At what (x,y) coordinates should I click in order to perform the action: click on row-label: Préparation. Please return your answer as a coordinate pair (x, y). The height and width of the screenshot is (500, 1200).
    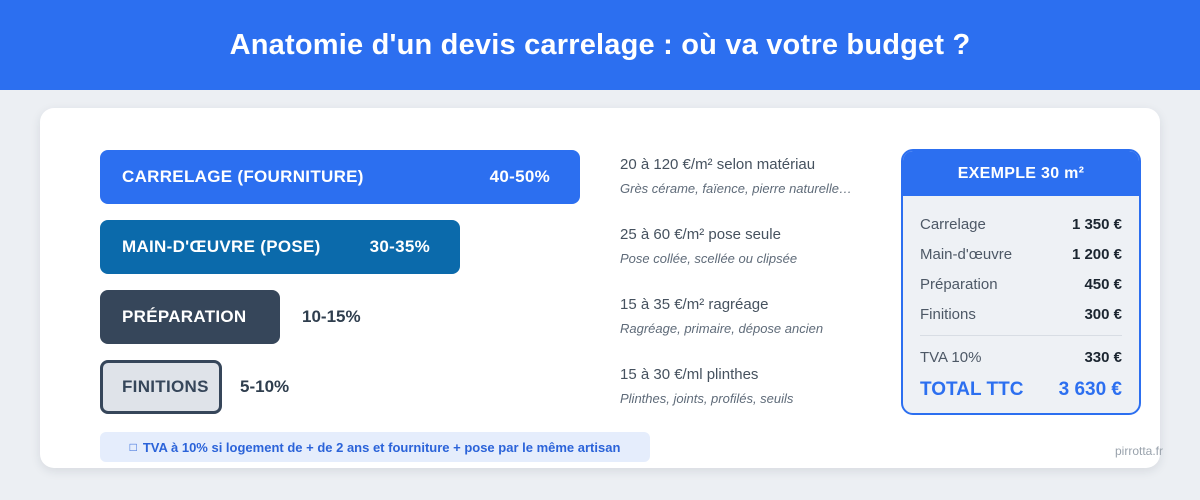
    Looking at the image, I should click on (959, 284).